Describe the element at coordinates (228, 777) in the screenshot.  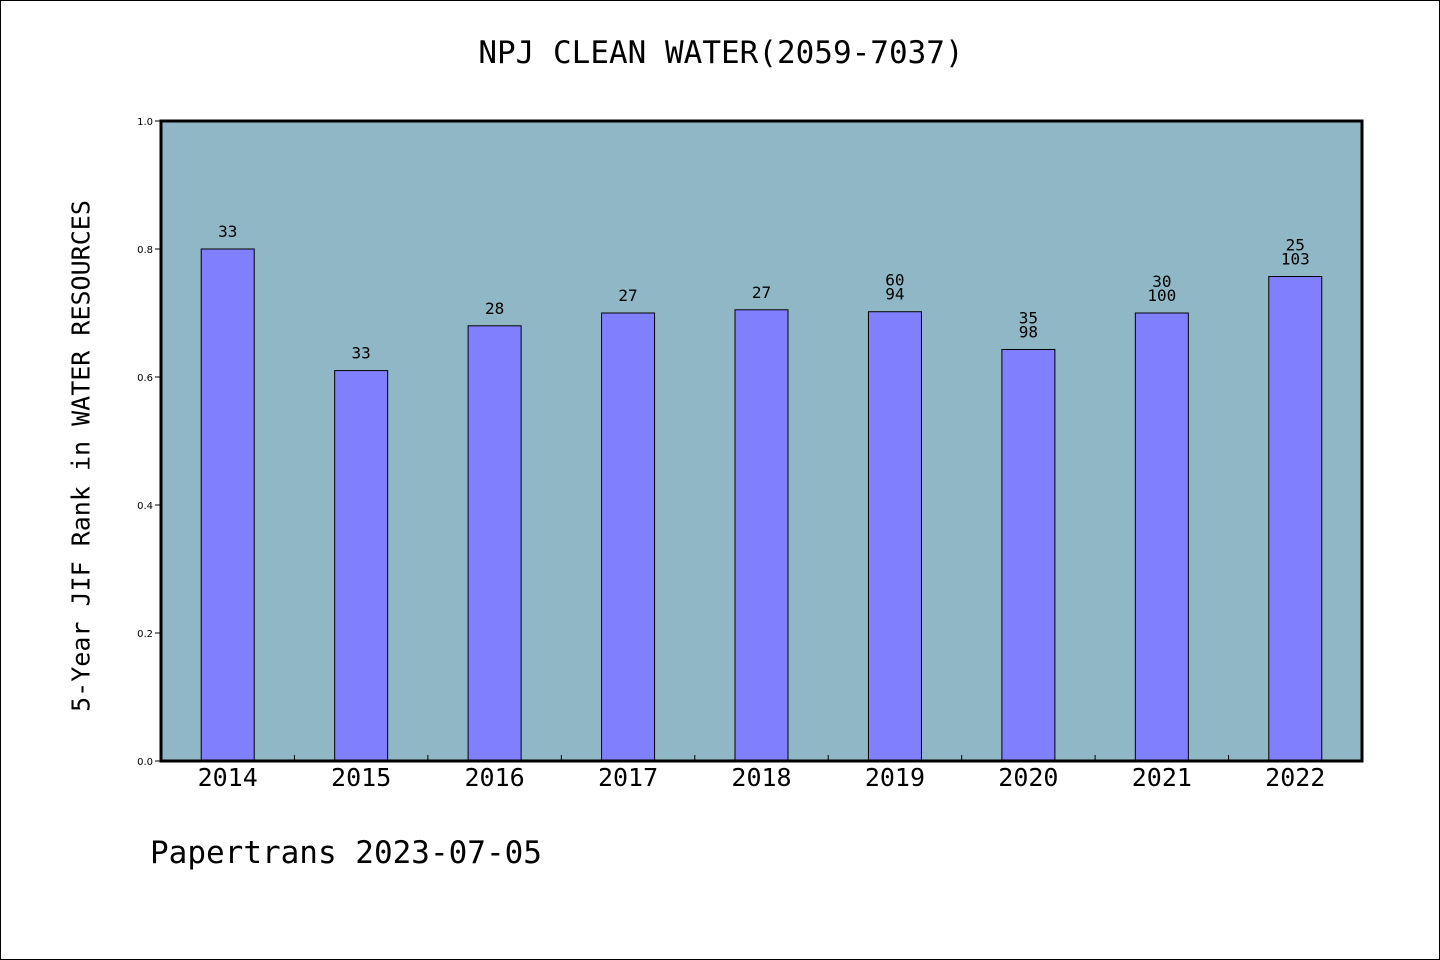
I see `x-tick-label: 2014` at that location.